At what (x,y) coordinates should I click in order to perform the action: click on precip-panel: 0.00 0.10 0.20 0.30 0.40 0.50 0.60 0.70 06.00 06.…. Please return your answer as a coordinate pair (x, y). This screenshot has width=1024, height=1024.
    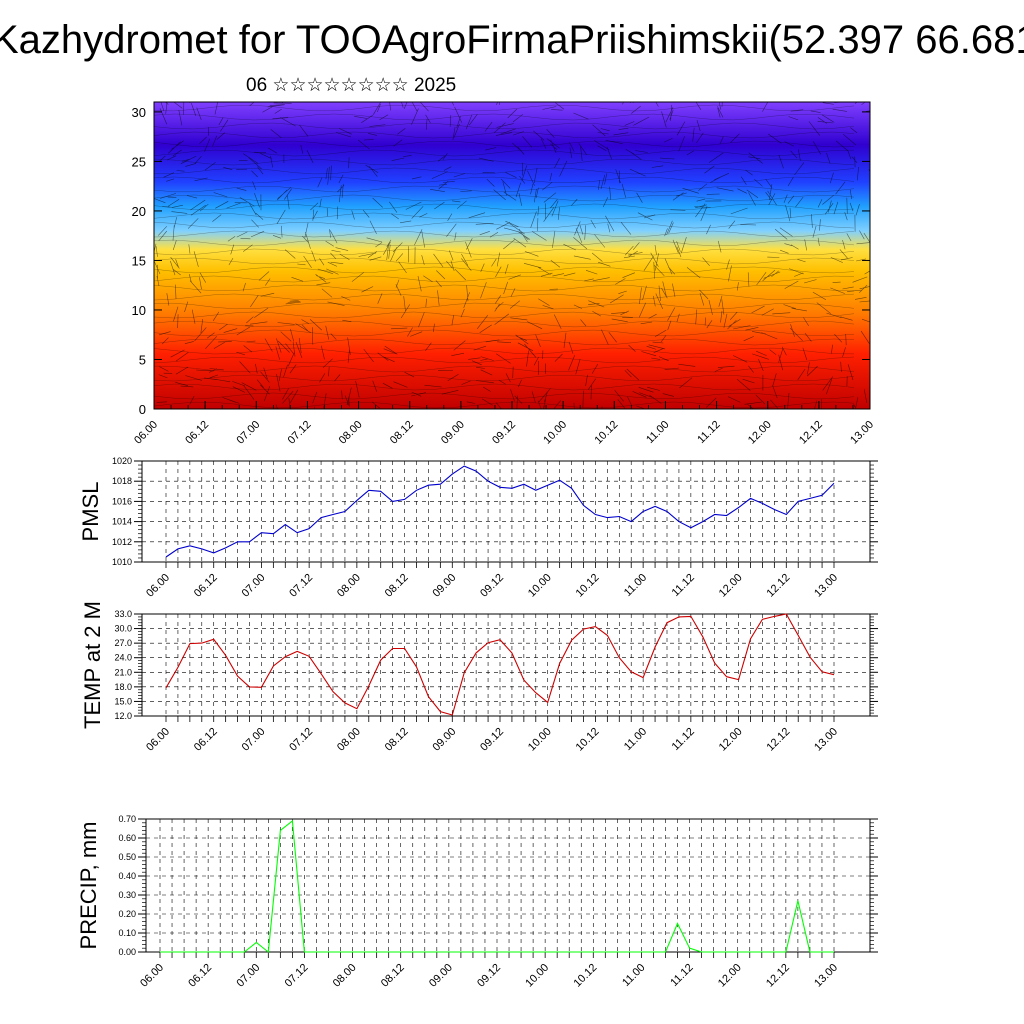
    Looking at the image, I should click on (477, 902).